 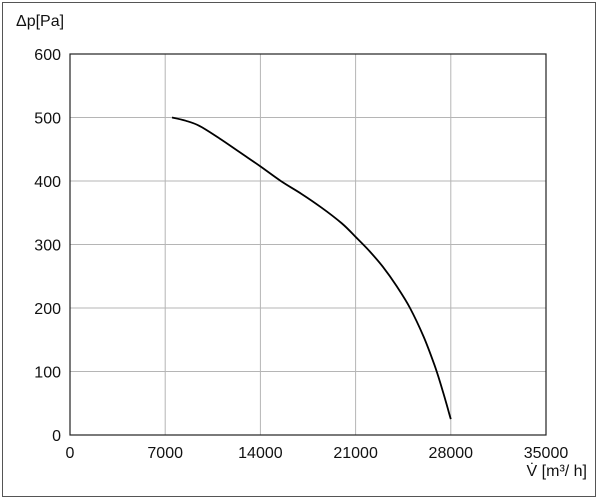 What do you see at coordinates (260, 453) in the screenshot?
I see `x-tick-label: 14000` at bounding box center [260, 453].